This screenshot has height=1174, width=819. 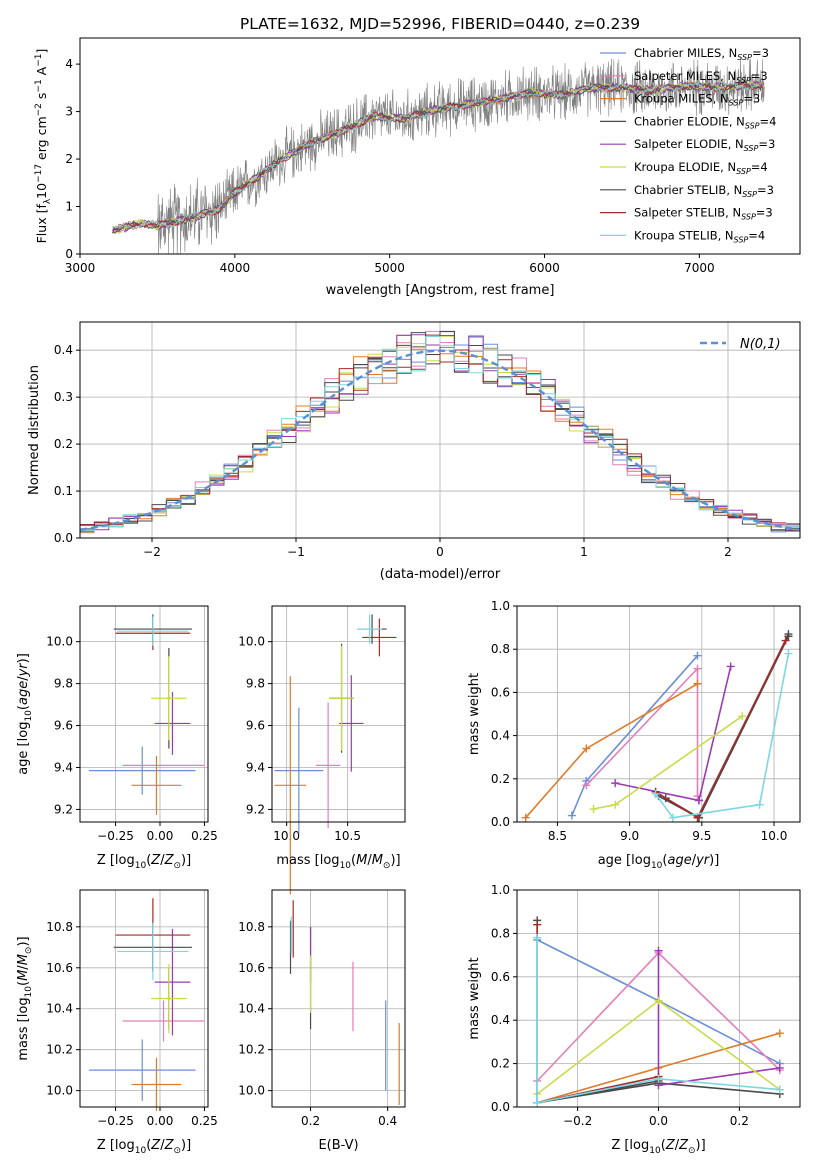 I want to click on x-axis-label: mass [log10(M/M⊙)], so click(x=338, y=862).